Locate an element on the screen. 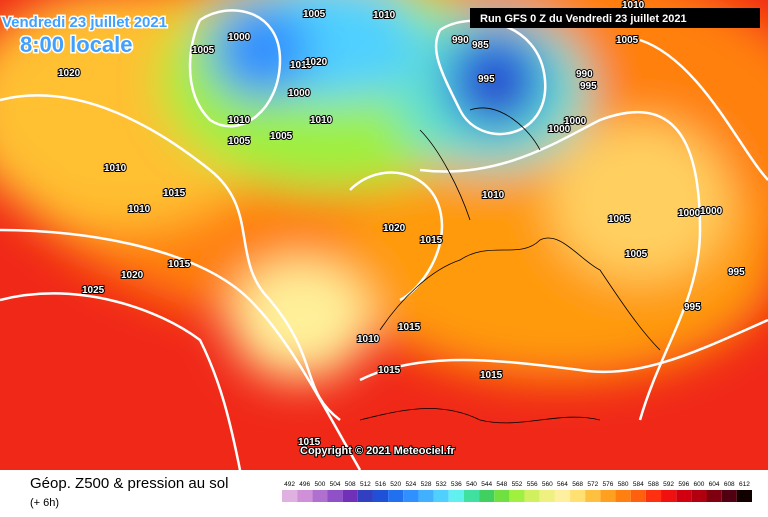 This screenshot has width=768, height=517. scale-label: 528 is located at coordinates (426, 484).